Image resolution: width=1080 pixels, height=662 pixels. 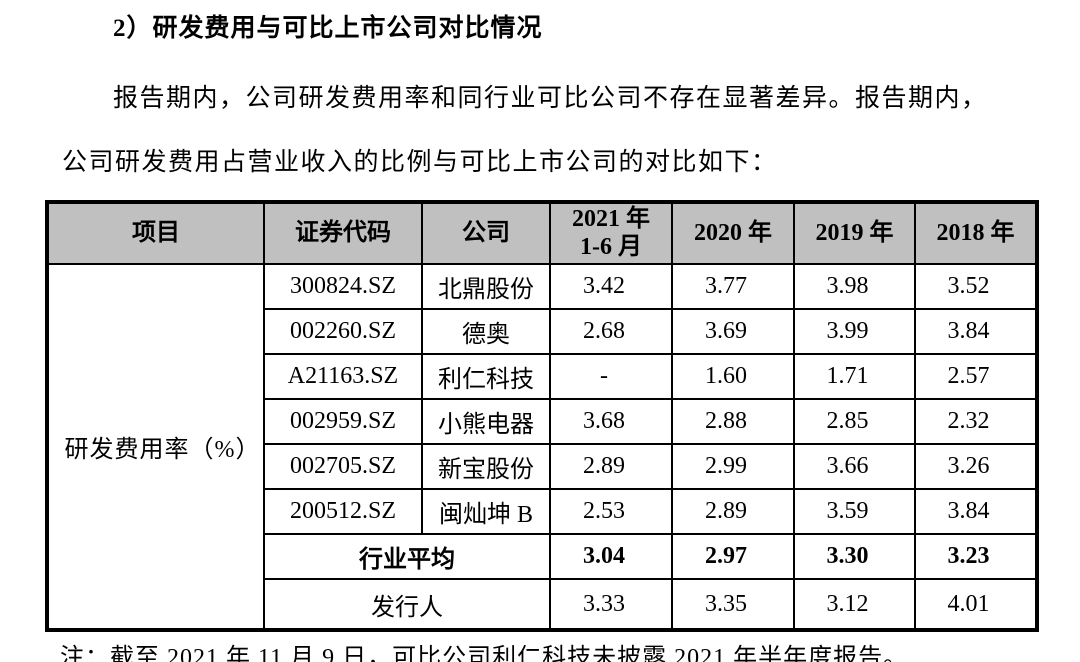 I want to click on code-cell: 002705.SZ, so click(x=343, y=466).